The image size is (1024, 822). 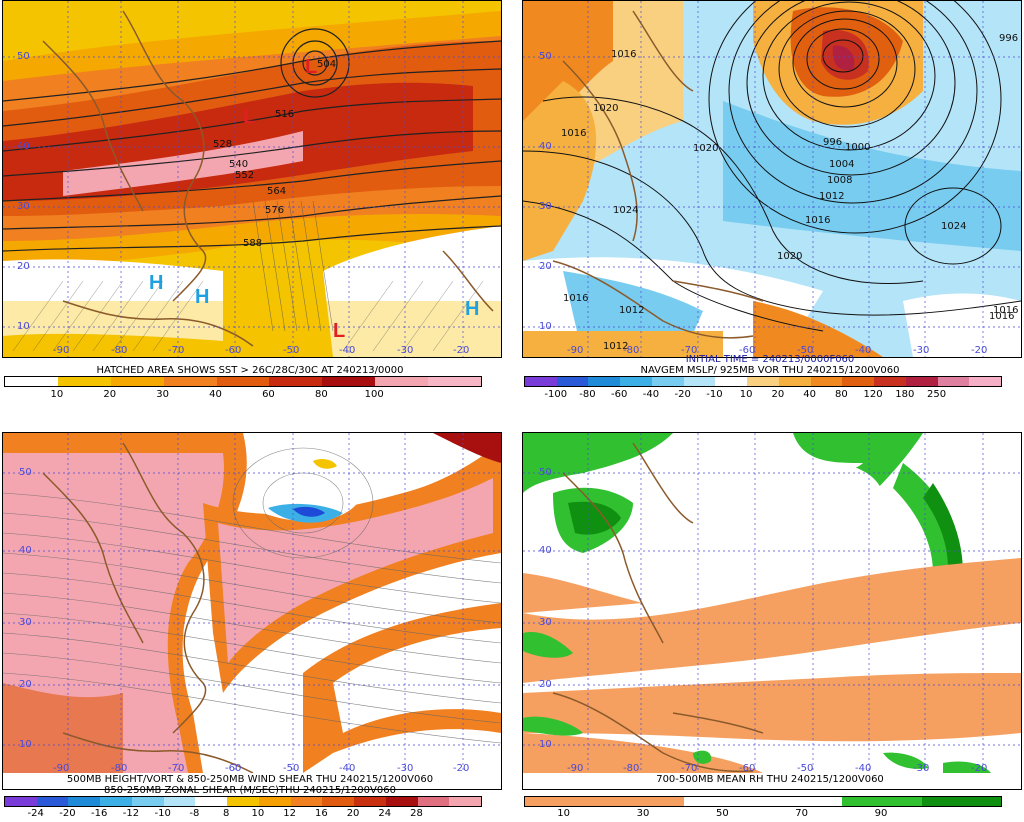 What do you see at coordinates (244, 175) in the screenshot?
I see `contour-label: 552` at bounding box center [244, 175].